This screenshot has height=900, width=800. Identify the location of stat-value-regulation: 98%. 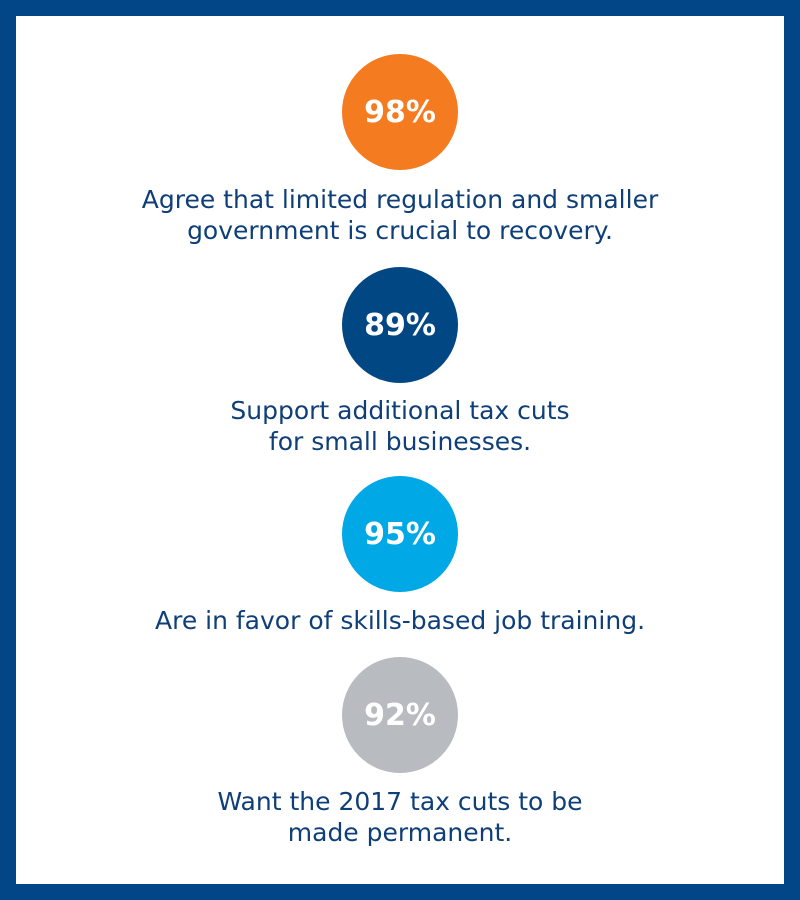
(400, 112).